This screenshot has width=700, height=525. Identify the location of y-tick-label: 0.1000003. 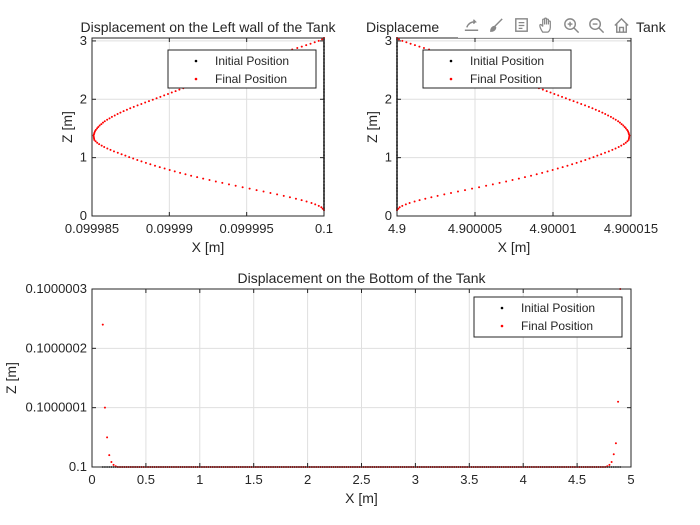
(56, 288).